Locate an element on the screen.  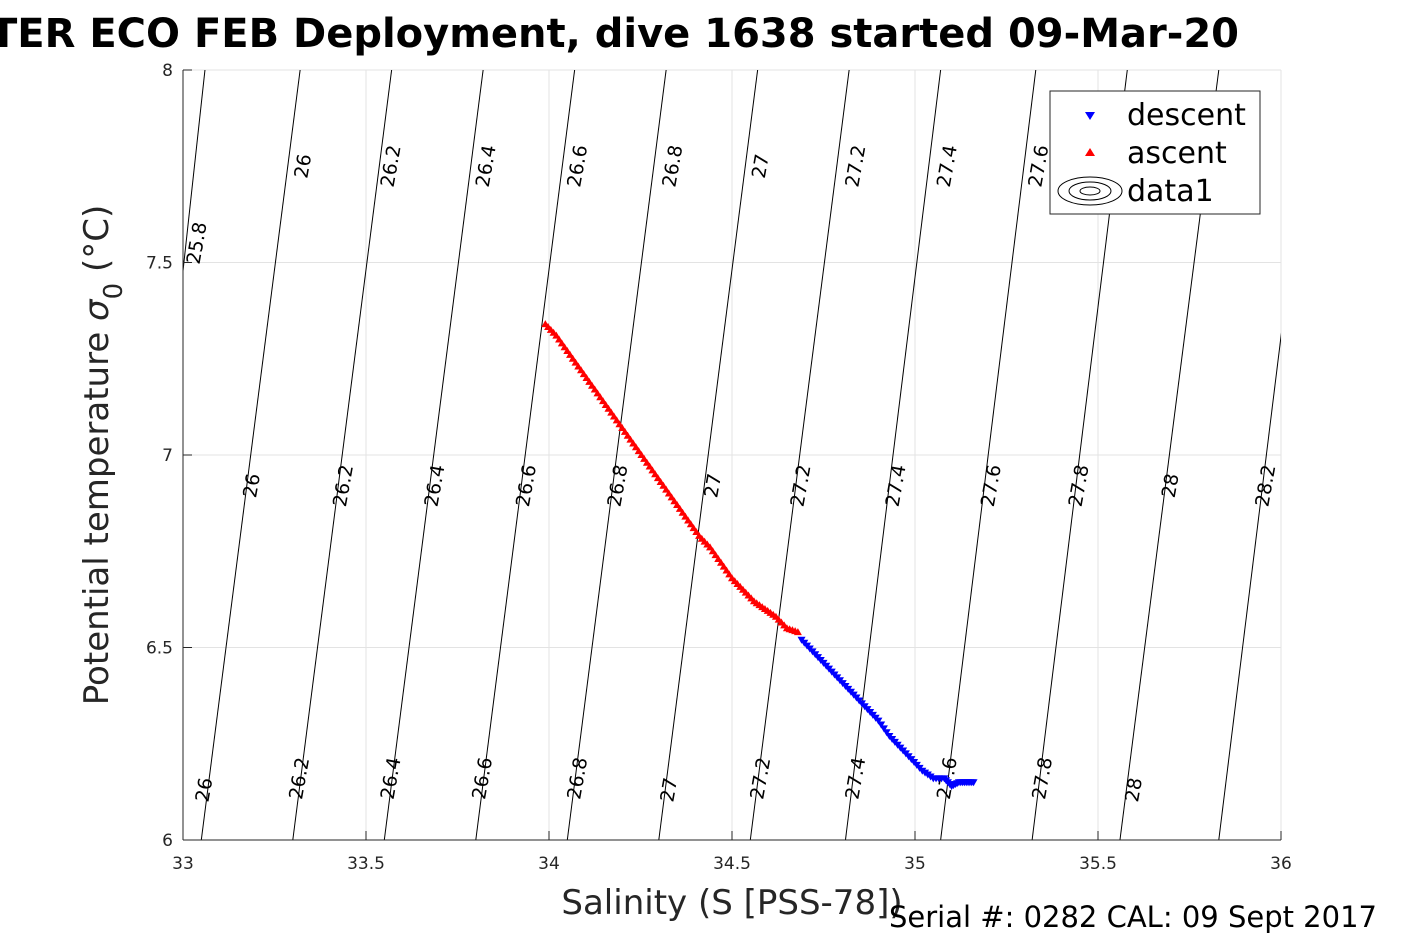
legend-data1-label: data1 is located at coordinates (1170, 191).